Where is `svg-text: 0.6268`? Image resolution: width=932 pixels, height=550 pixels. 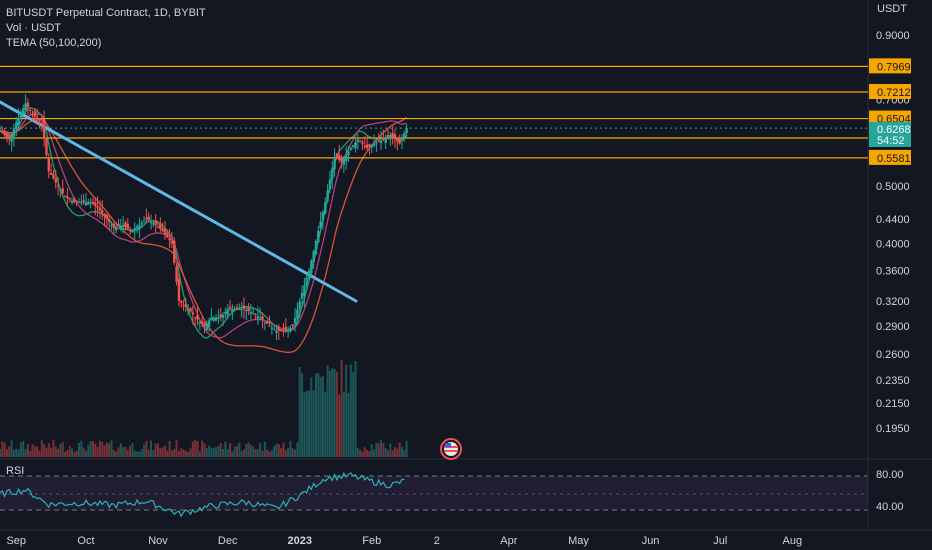
svg-text: 0.6268 is located at coordinates (894, 130).